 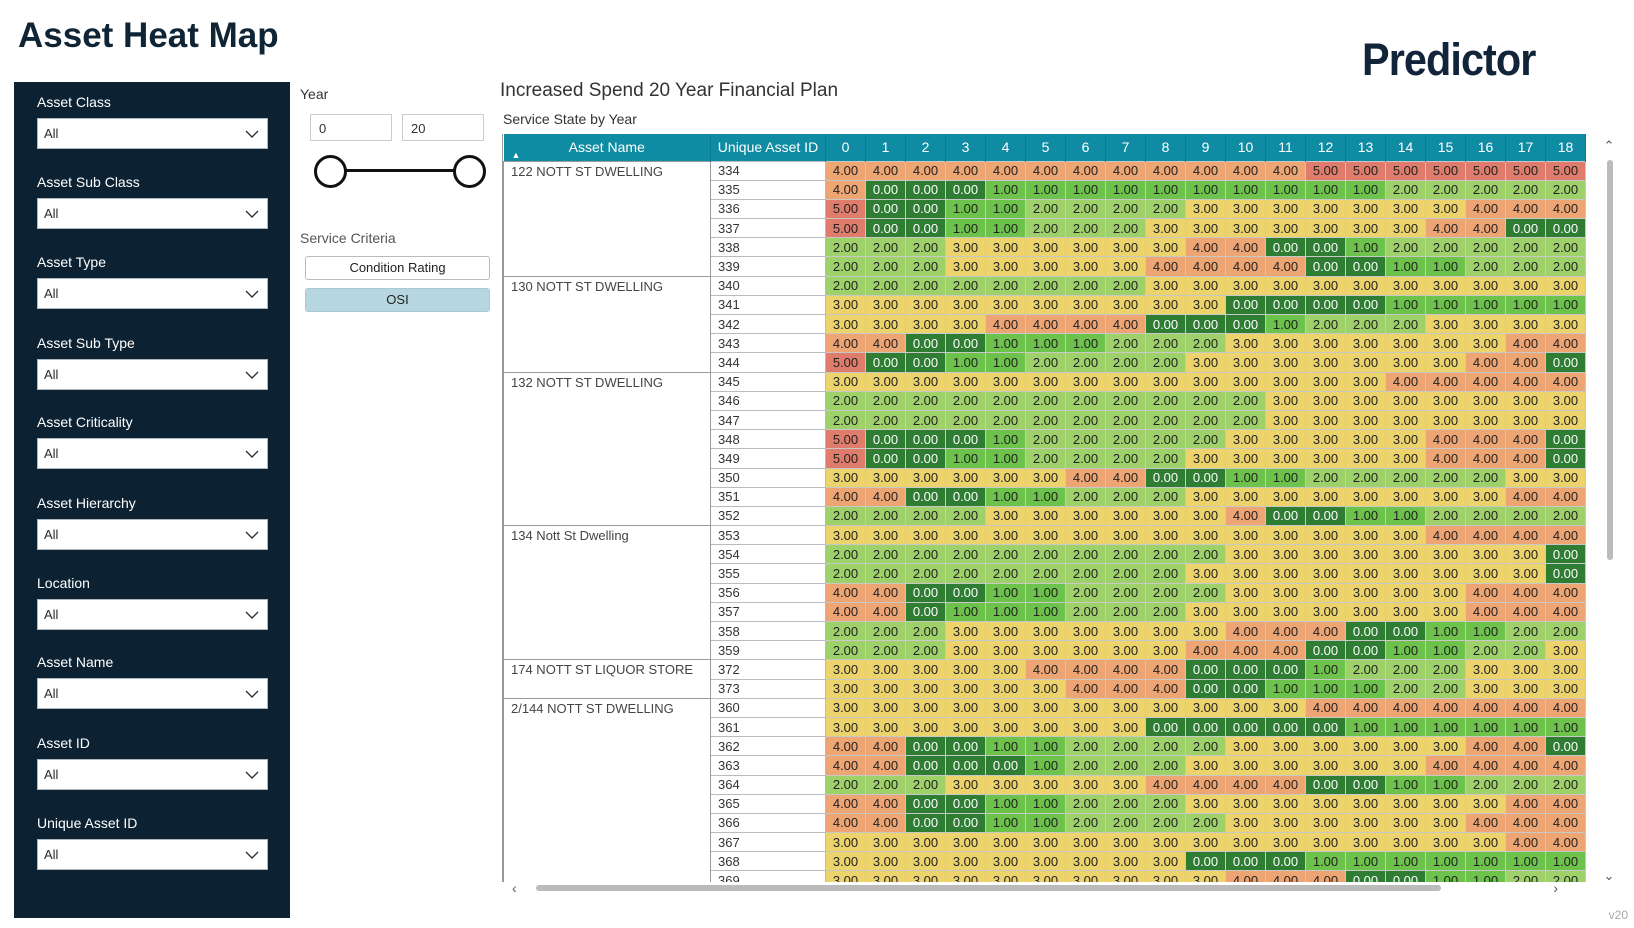 What do you see at coordinates (397, 300) in the screenshot?
I see `osi-button: OSI` at bounding box center [397, 300].